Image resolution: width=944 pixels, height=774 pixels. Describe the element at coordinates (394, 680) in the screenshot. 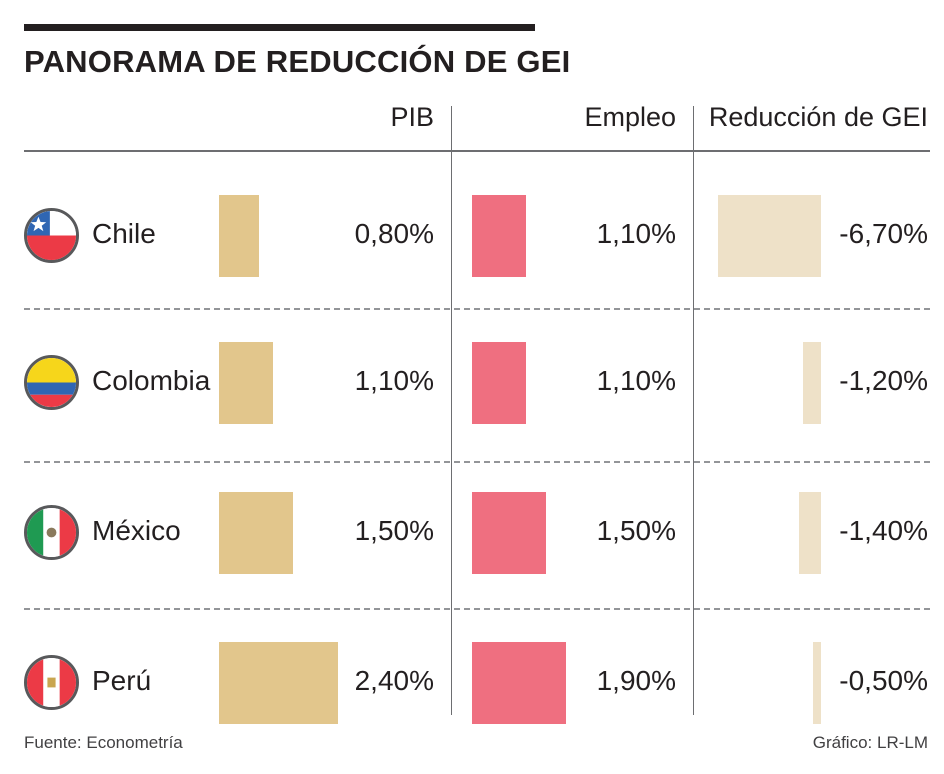

I see `pib-value-label: 2,40%` at that location.